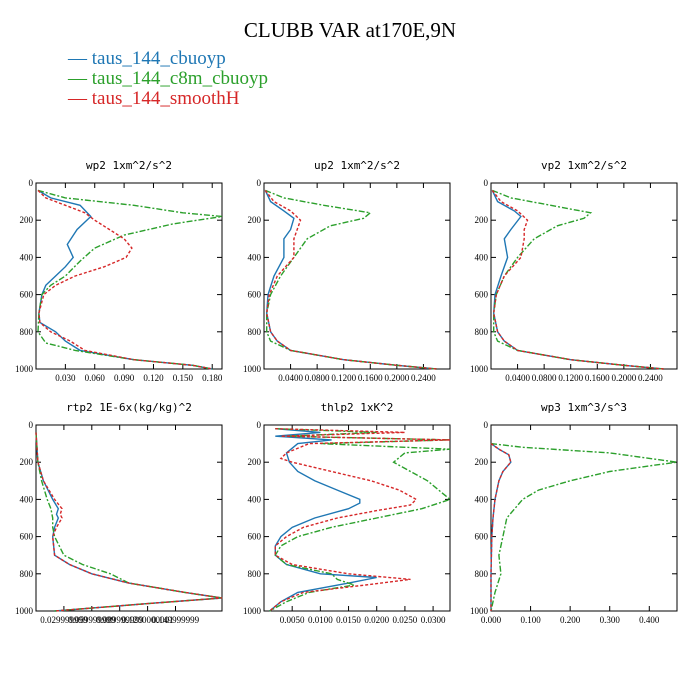 This screenshot has height=700, width=700. I want to click on x-tick-label: 0.149999999, so click(176, 620).